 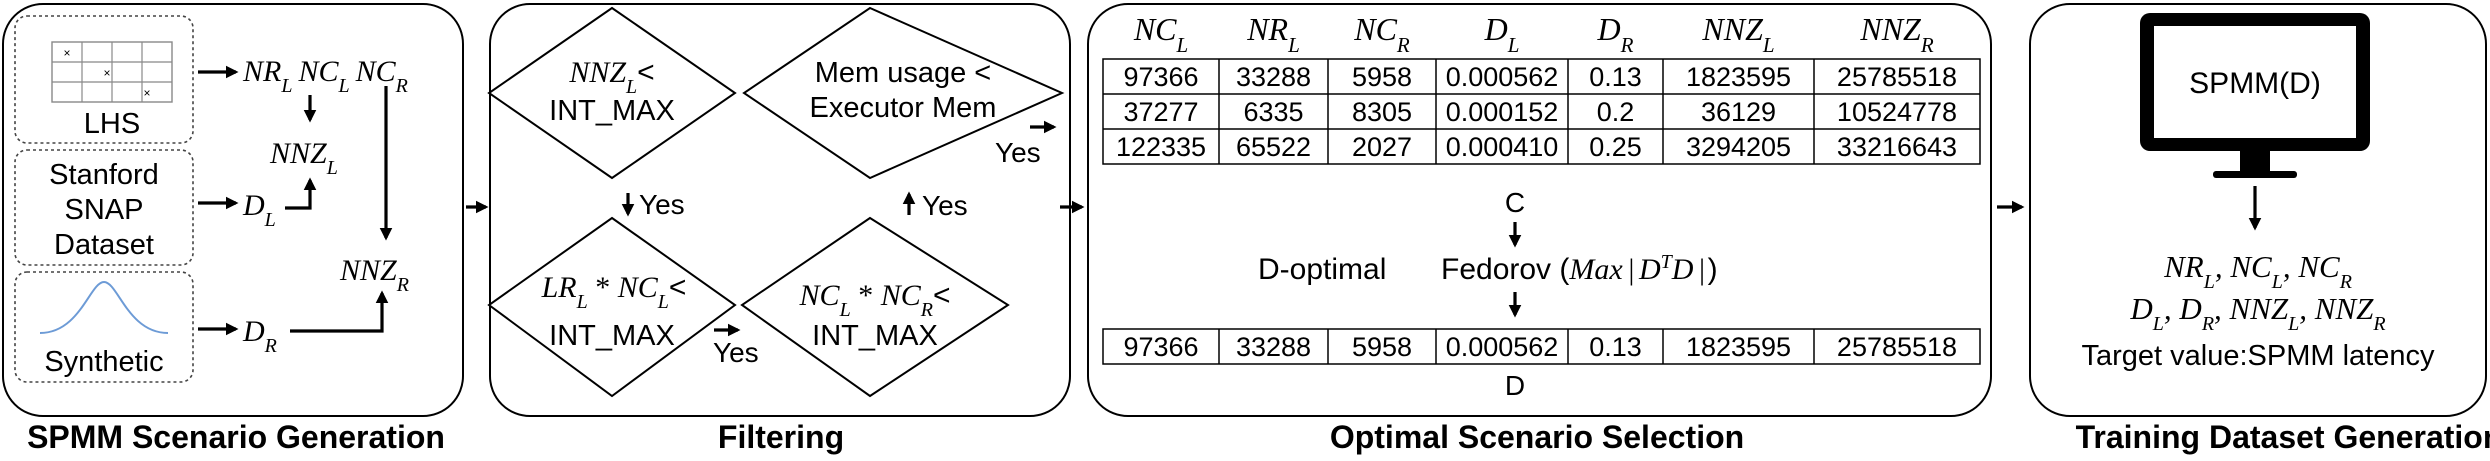 I want to click on table-header-cell: NCR, so click(x=1381, y=34).